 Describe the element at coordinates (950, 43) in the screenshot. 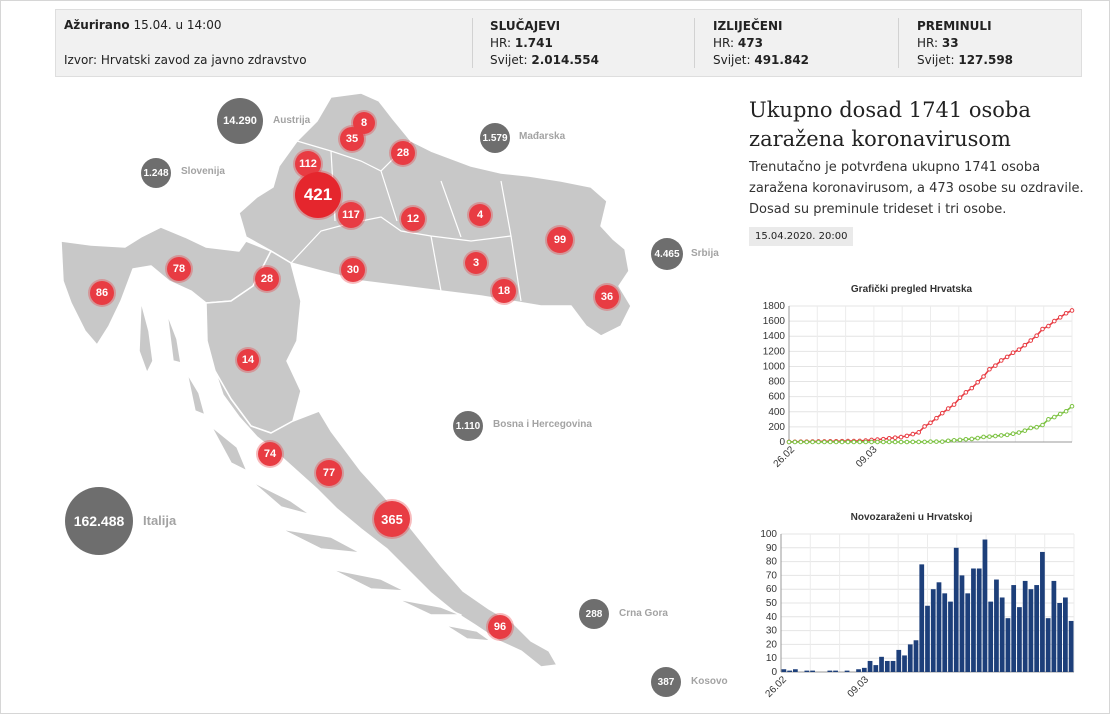

I see `stat-hr-value: 33` at that location.